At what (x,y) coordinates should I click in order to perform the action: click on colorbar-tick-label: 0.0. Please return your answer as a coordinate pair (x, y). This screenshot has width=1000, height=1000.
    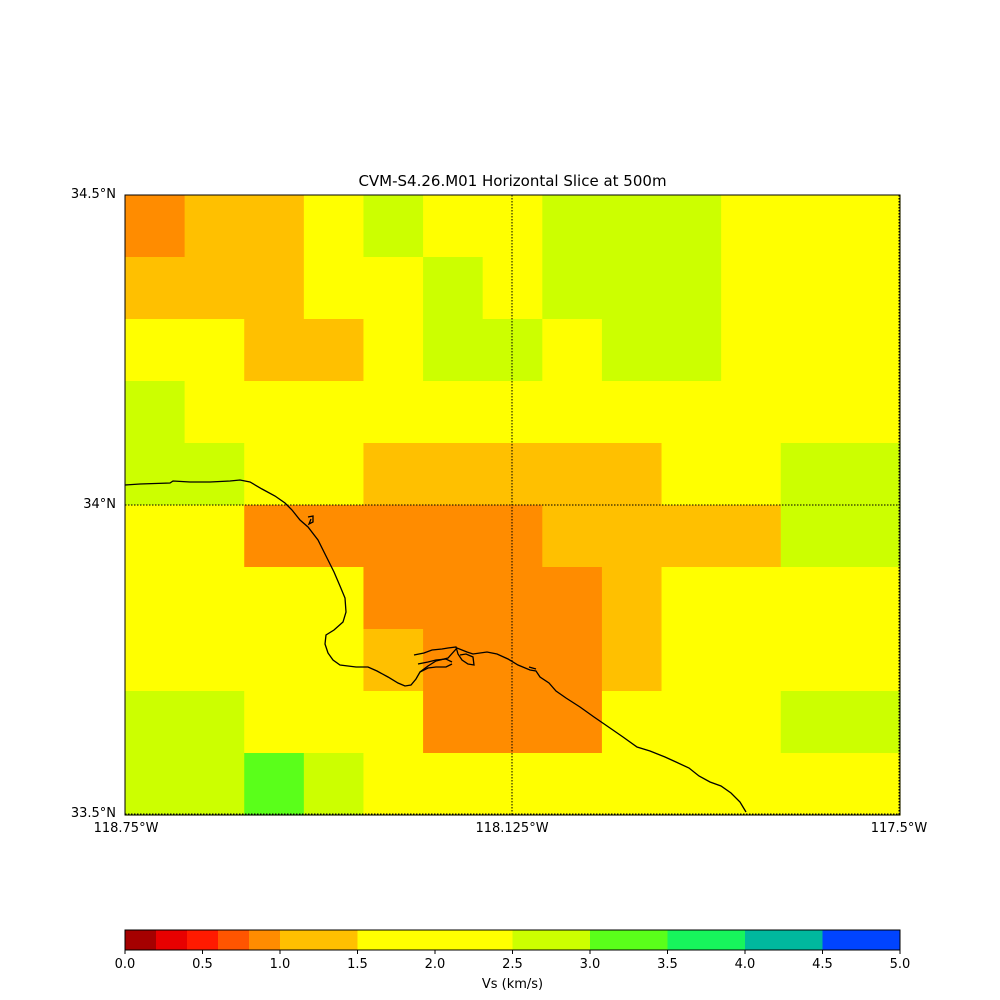
    Looking at the image, I should click on (125, 964).